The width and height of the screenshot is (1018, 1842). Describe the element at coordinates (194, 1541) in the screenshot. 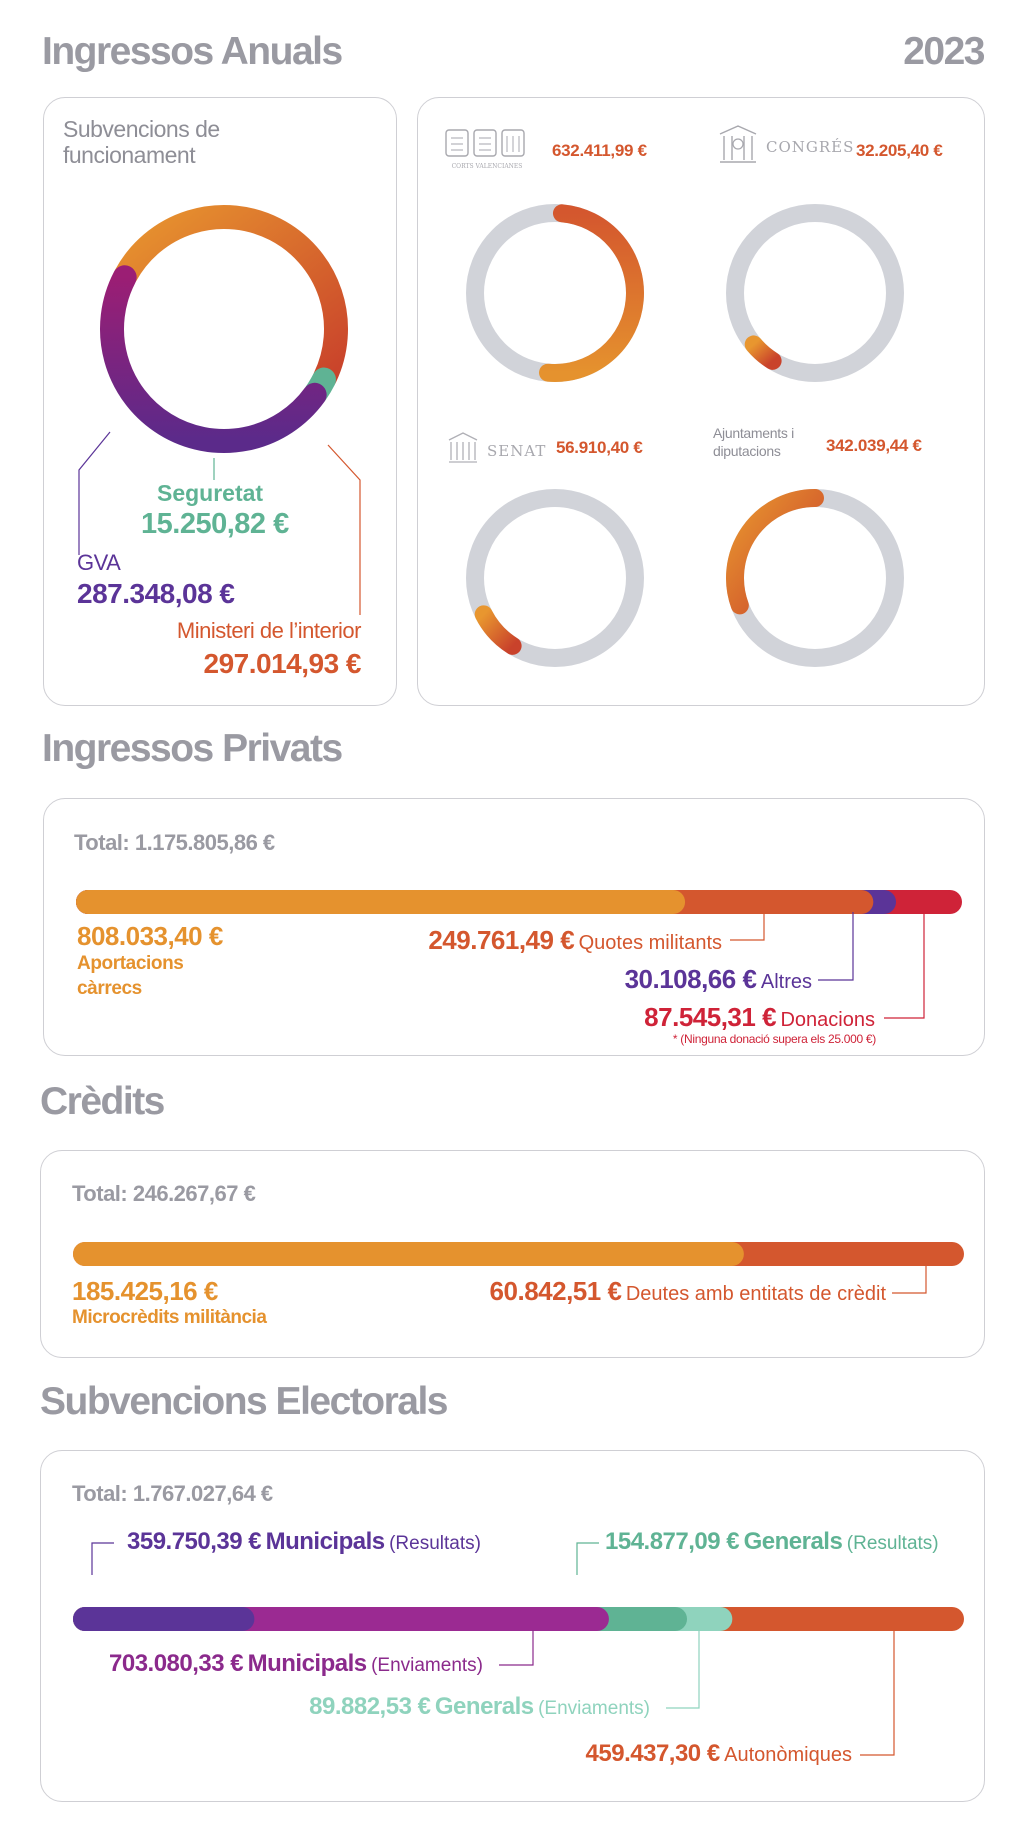

I see `mun-res-value: 359.750,39 €` at that location.